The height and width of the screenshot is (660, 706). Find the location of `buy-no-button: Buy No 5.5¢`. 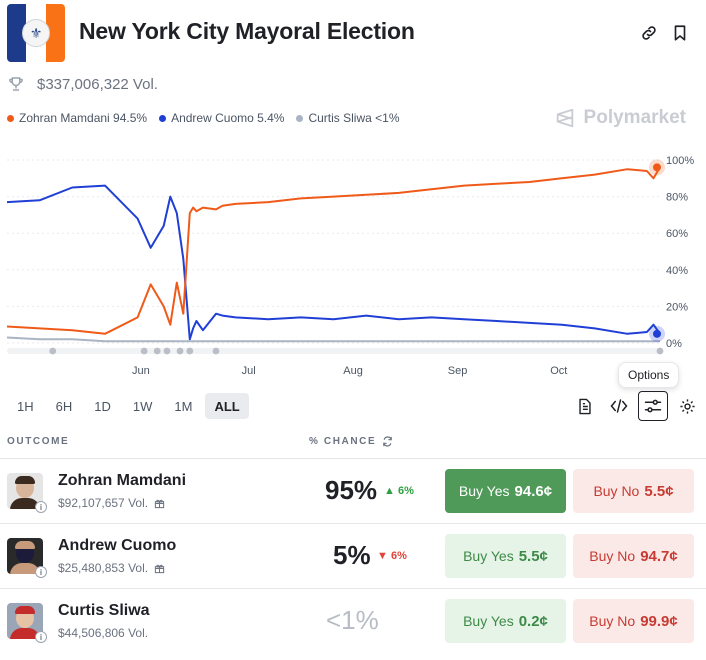

buy-no-button: Buy No 5.5¢ is located at coordinates (633, 491).